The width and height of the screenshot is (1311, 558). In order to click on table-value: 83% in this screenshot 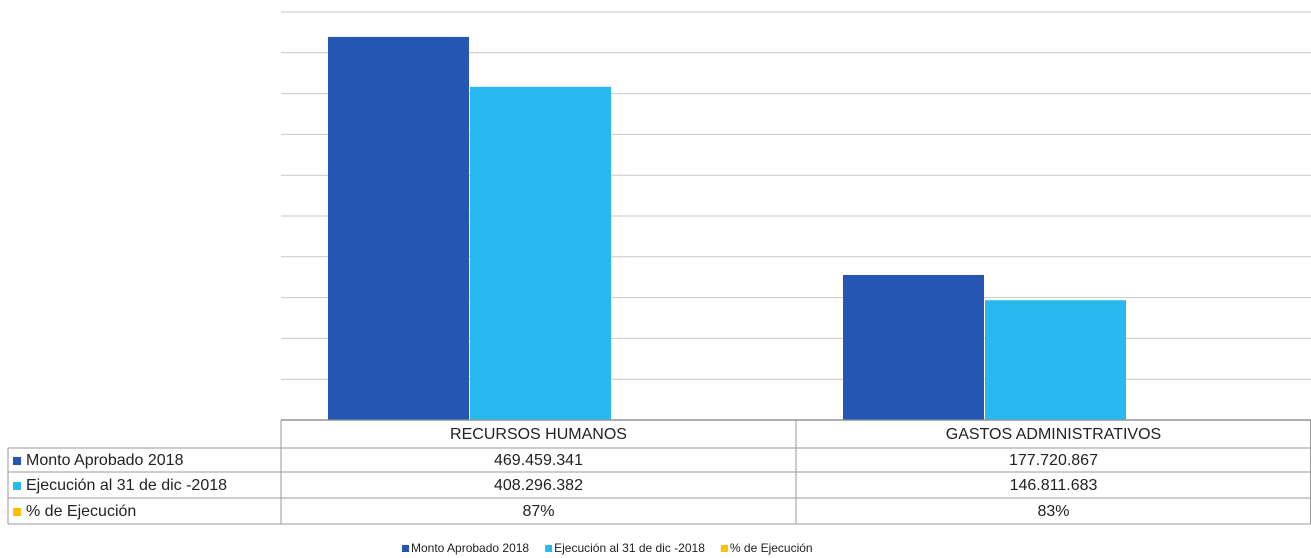, I will do `click(1053, 511)`.